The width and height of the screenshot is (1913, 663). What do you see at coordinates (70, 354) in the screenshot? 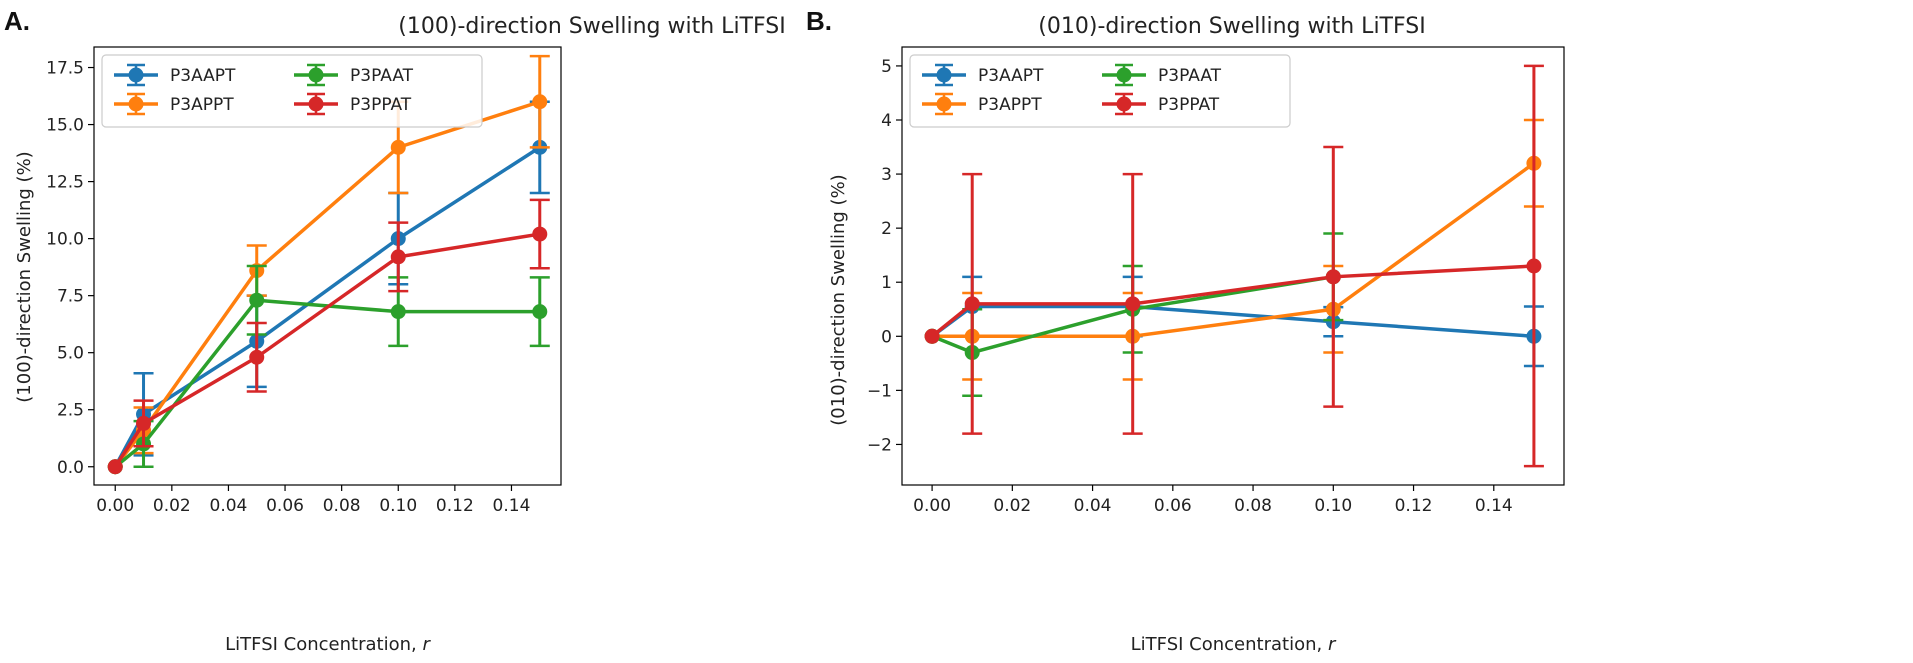
I see `y-tick-label: 5.0` at bounding box center [70, 354].